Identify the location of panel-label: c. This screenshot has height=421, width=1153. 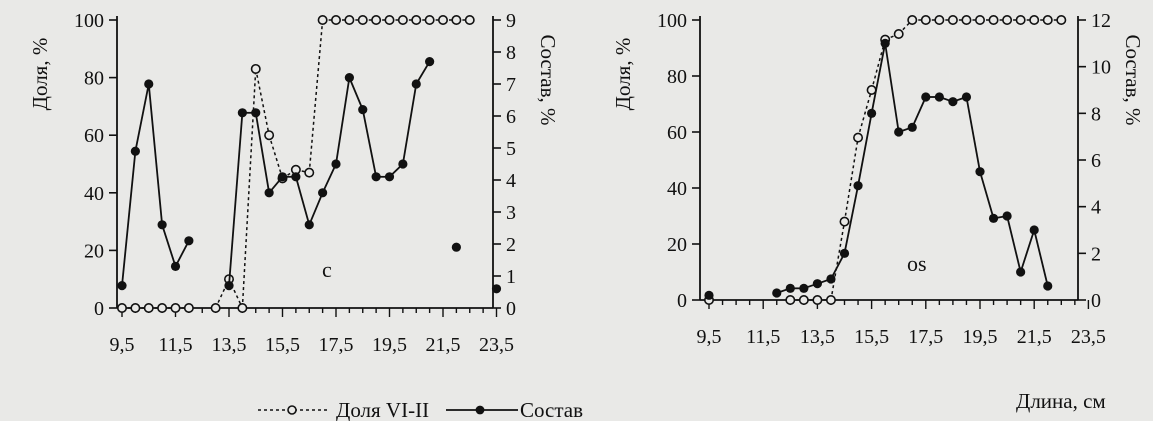
(327, 269).